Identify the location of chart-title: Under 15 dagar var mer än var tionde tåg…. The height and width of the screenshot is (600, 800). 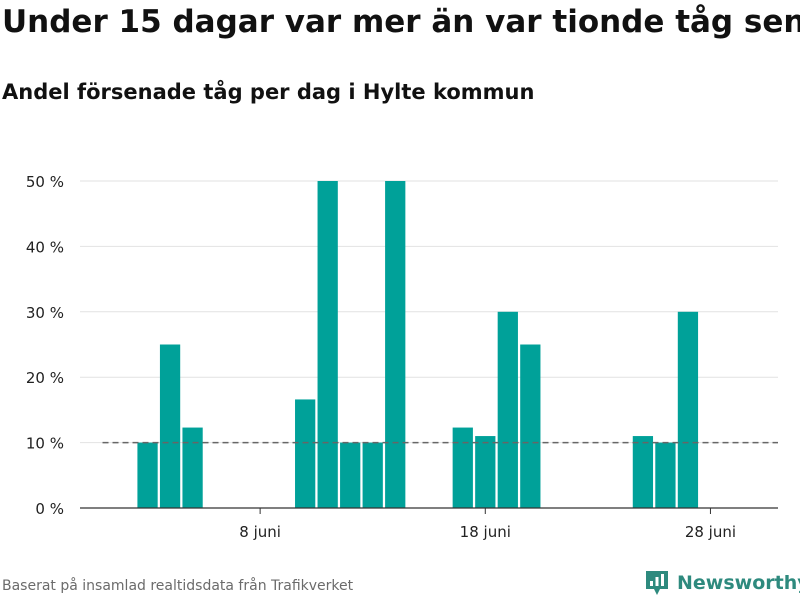
(401, 22).